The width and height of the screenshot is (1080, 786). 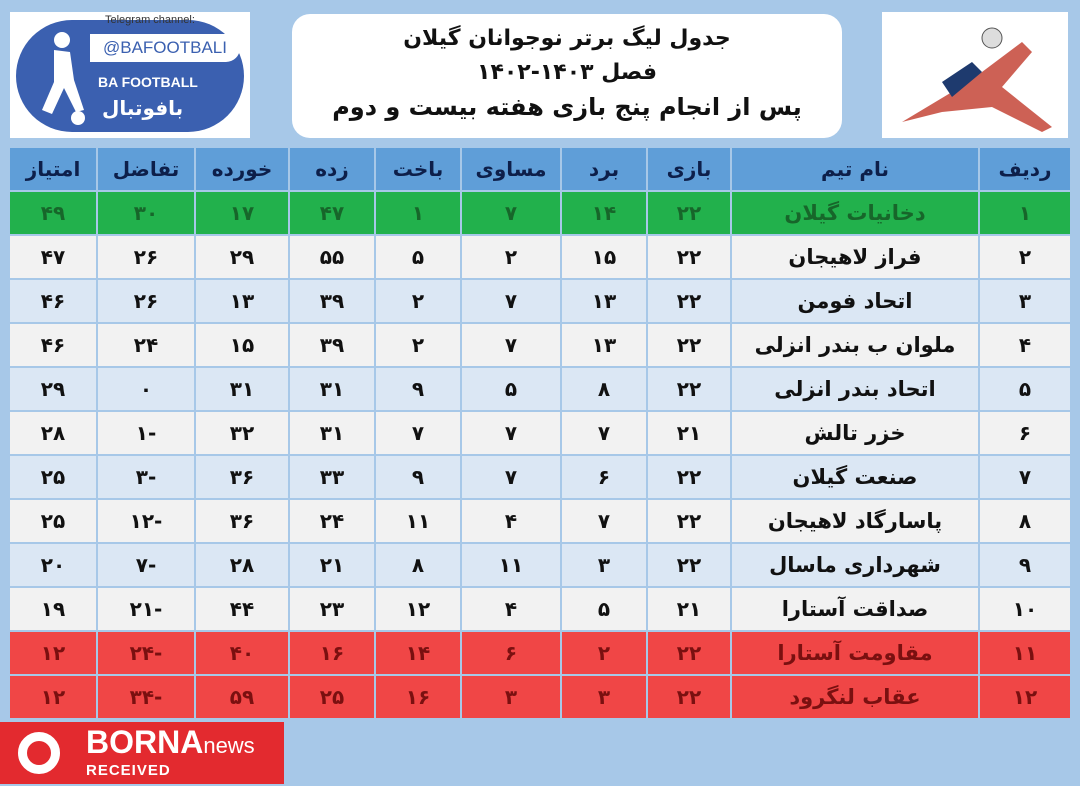 I want to click on column-header: نام تیم, so click(x=855, y=169).